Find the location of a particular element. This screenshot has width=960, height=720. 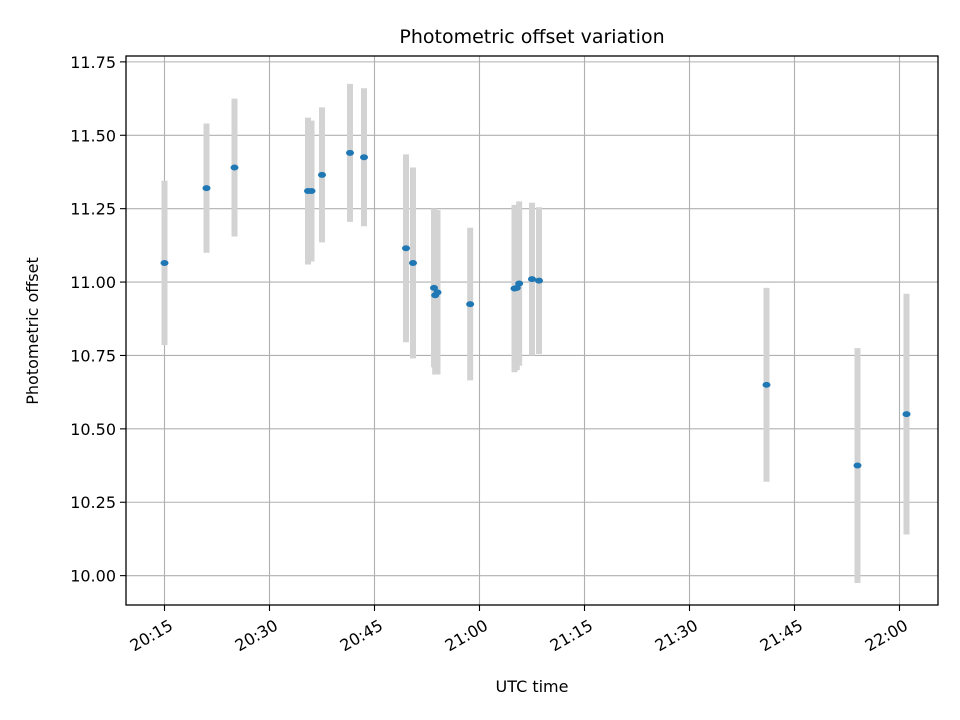

y-tick-label: 11.75 is located at coordinates (93, 62).